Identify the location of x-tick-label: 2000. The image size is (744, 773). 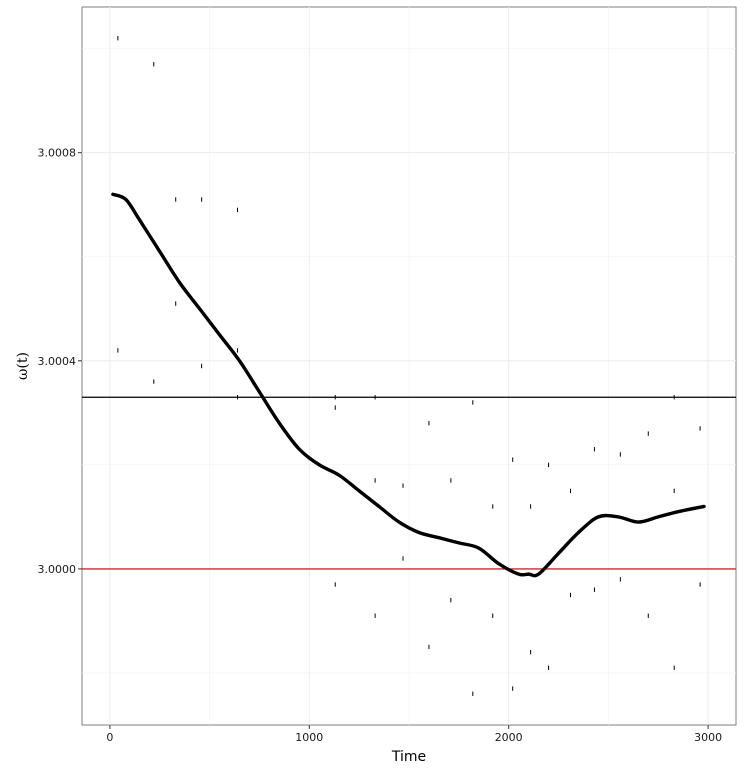
(509, 737).